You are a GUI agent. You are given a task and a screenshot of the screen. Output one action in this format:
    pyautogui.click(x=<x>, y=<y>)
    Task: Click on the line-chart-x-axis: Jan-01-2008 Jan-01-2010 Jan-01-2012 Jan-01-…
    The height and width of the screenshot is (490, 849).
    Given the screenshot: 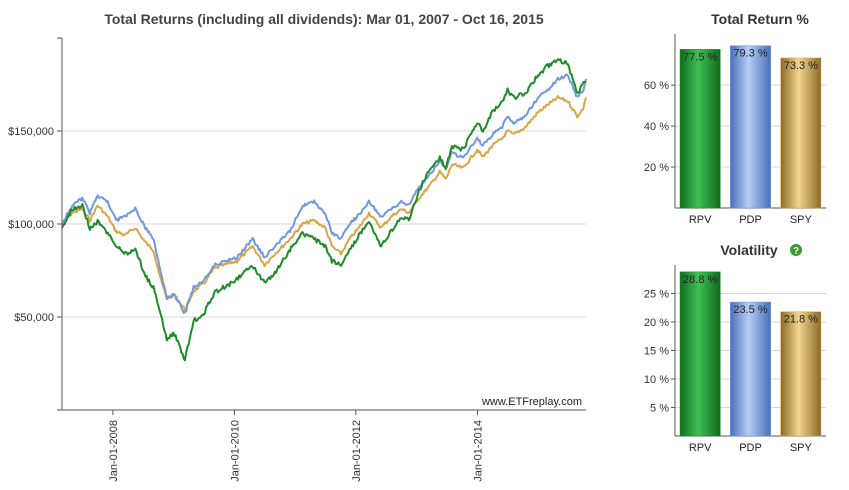 What is the action you would take?
    pyautogui.click(x=296, y=446)
    